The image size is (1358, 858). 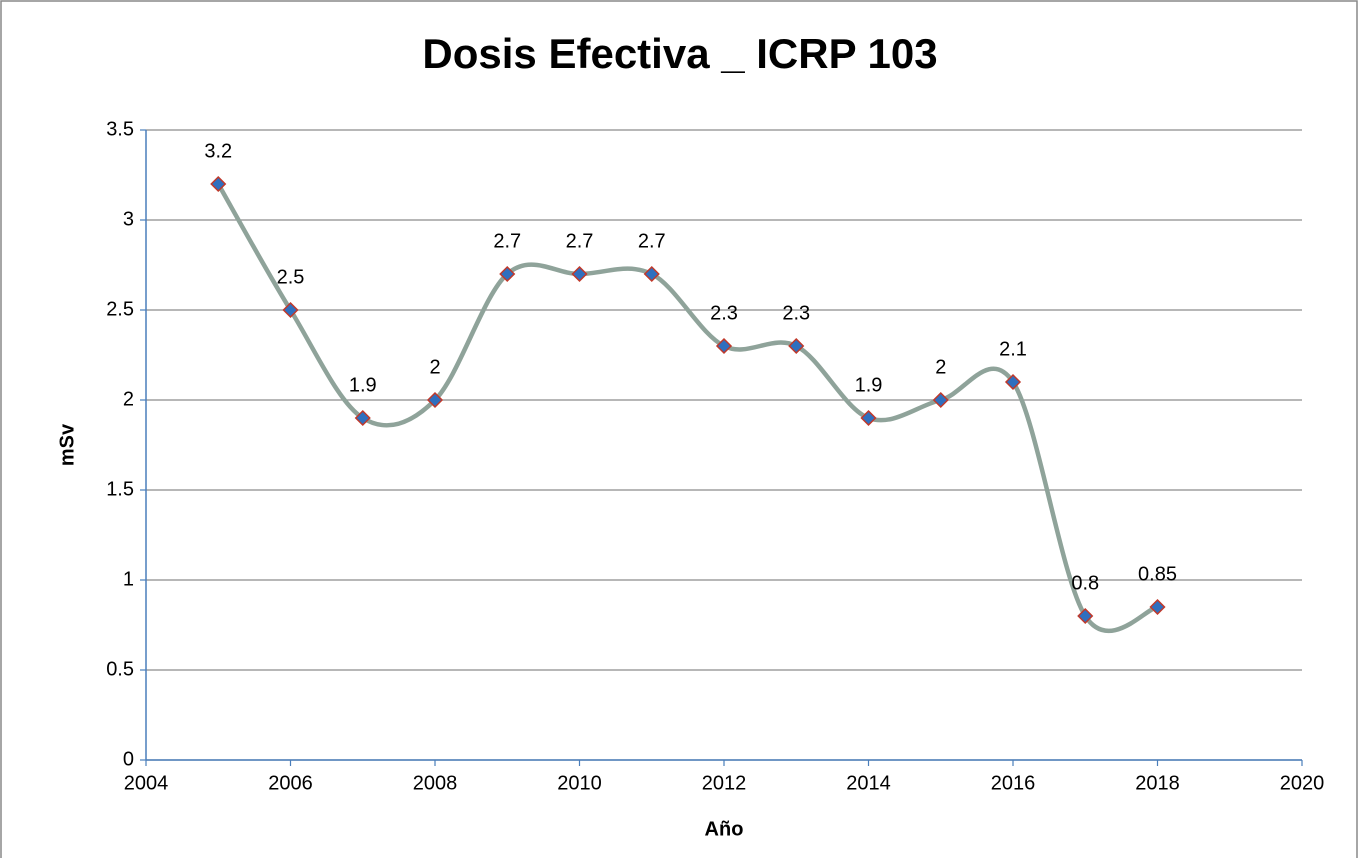 What do you see at coordinates (291, 277) in the screenshot?
I see `data-label: 2.5` at bounding box center [291, 277].